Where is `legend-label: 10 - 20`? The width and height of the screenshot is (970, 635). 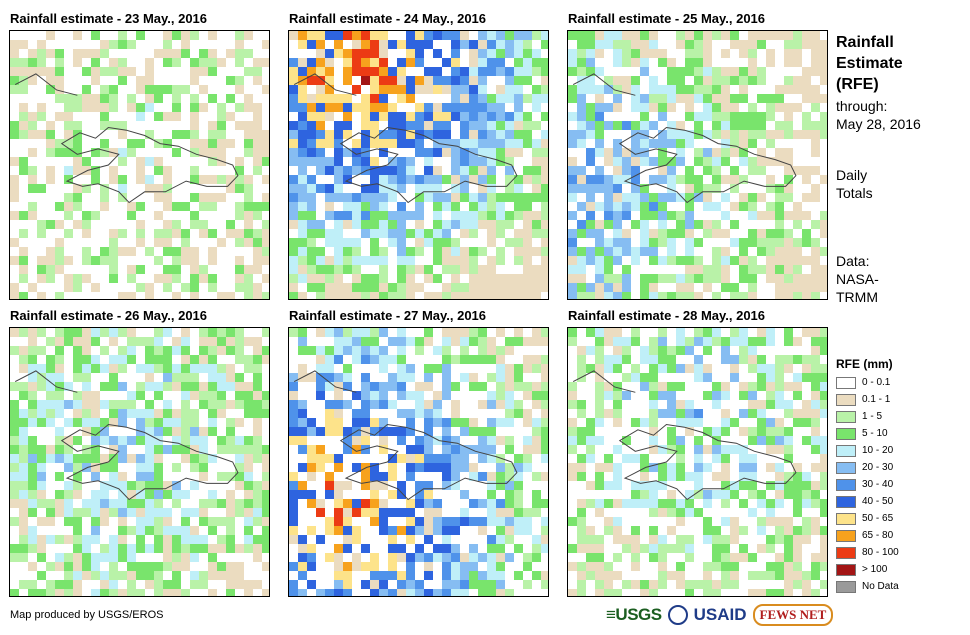
legend-label: 10 - 20 is located at coordinates (878, 450).